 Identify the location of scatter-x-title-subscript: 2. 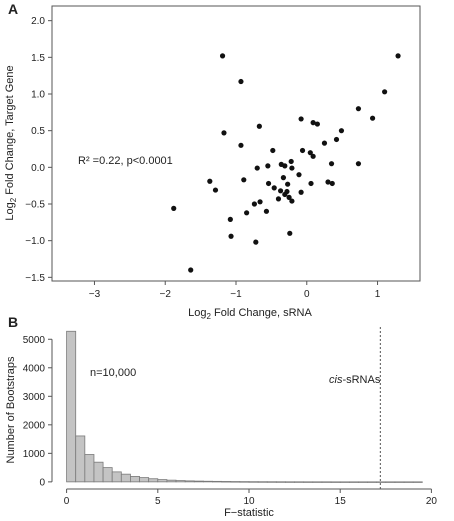
(209, 316).